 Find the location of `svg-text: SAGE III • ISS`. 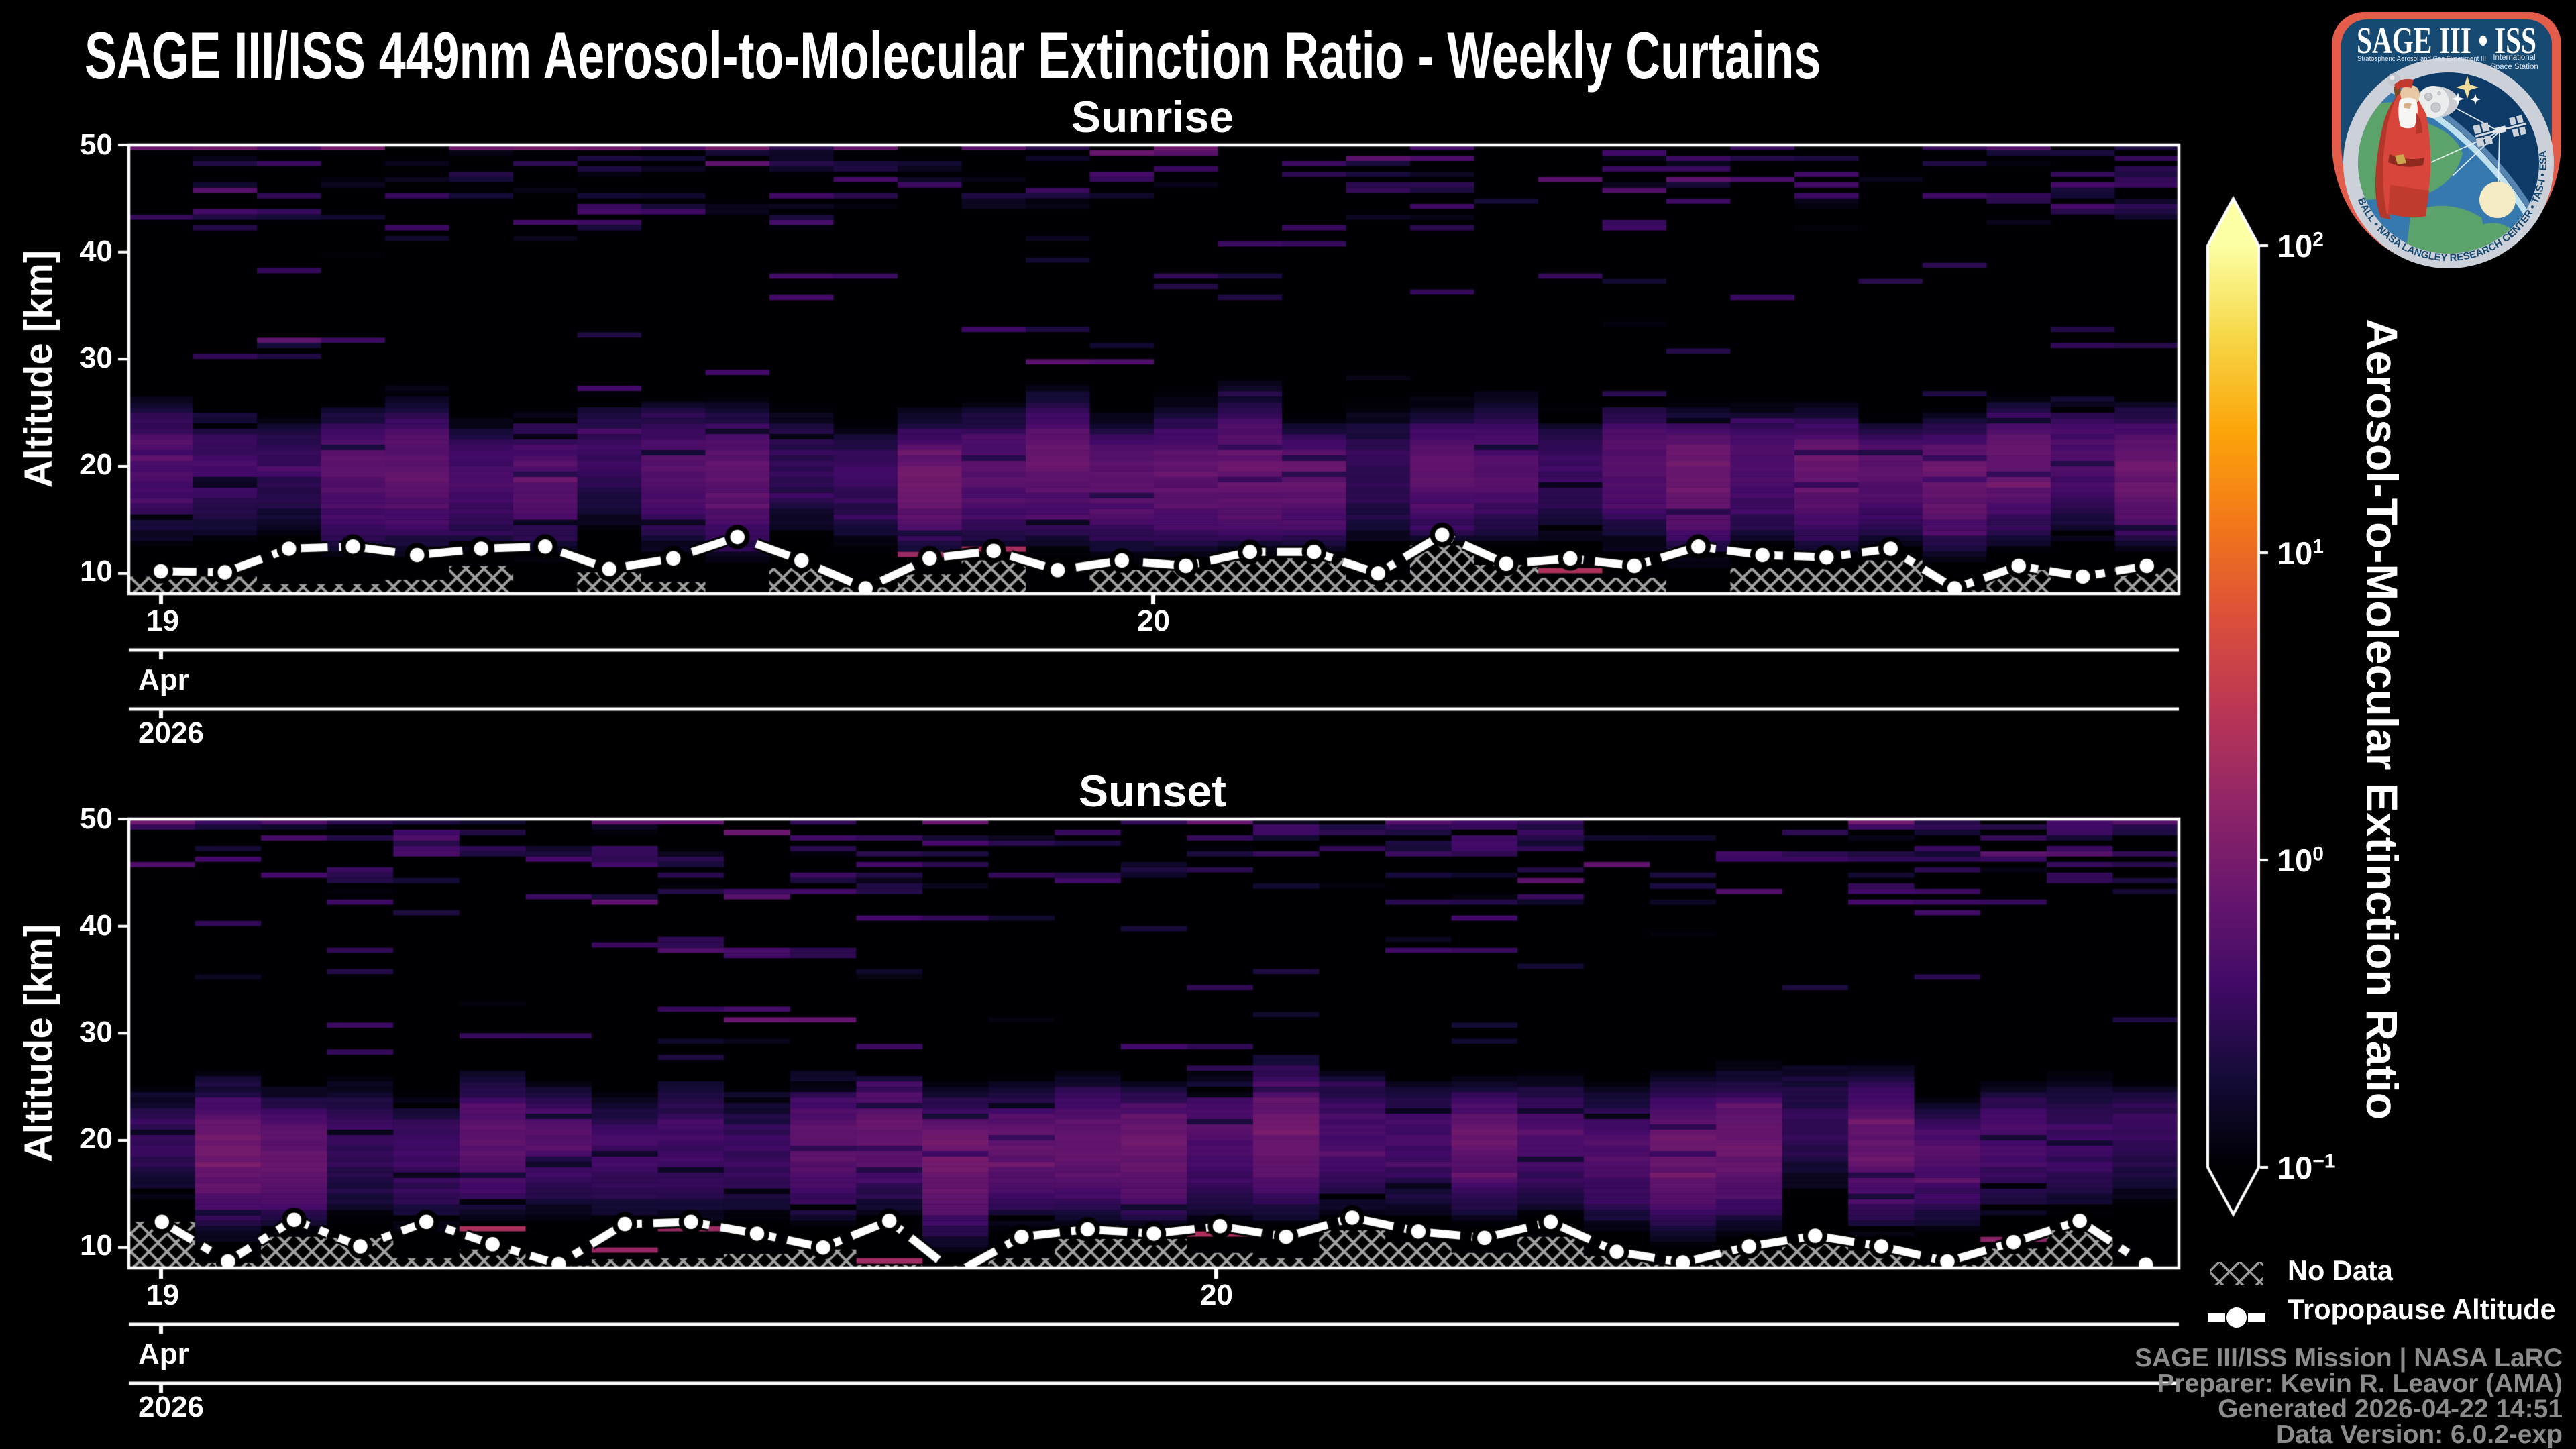

svg-text: SAGE III • ISS is located at coordinates (2446, 41).